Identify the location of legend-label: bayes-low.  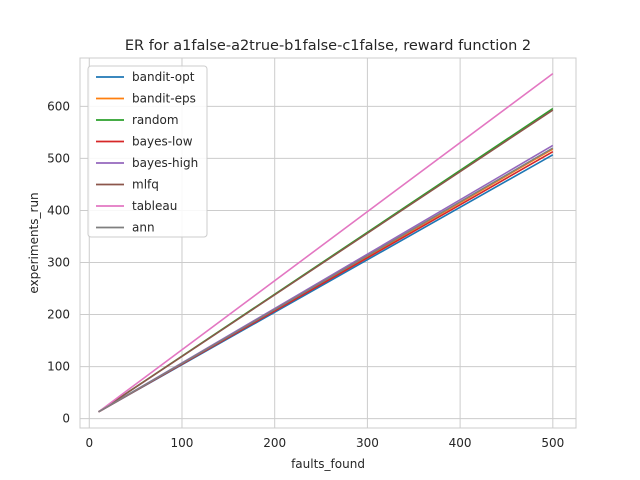
(162, 142).